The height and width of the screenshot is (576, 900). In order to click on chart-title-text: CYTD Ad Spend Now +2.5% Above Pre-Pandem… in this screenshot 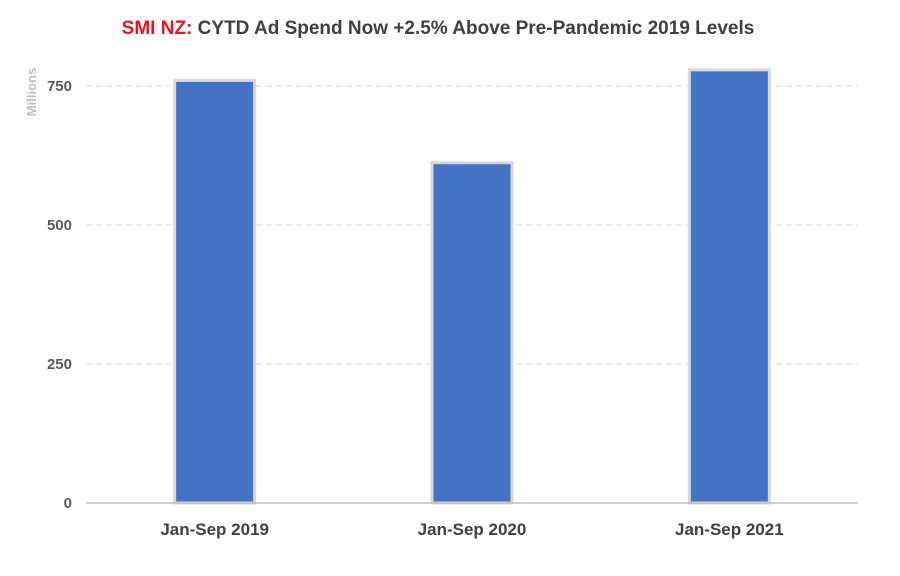, I will do `click(476, 28)`.